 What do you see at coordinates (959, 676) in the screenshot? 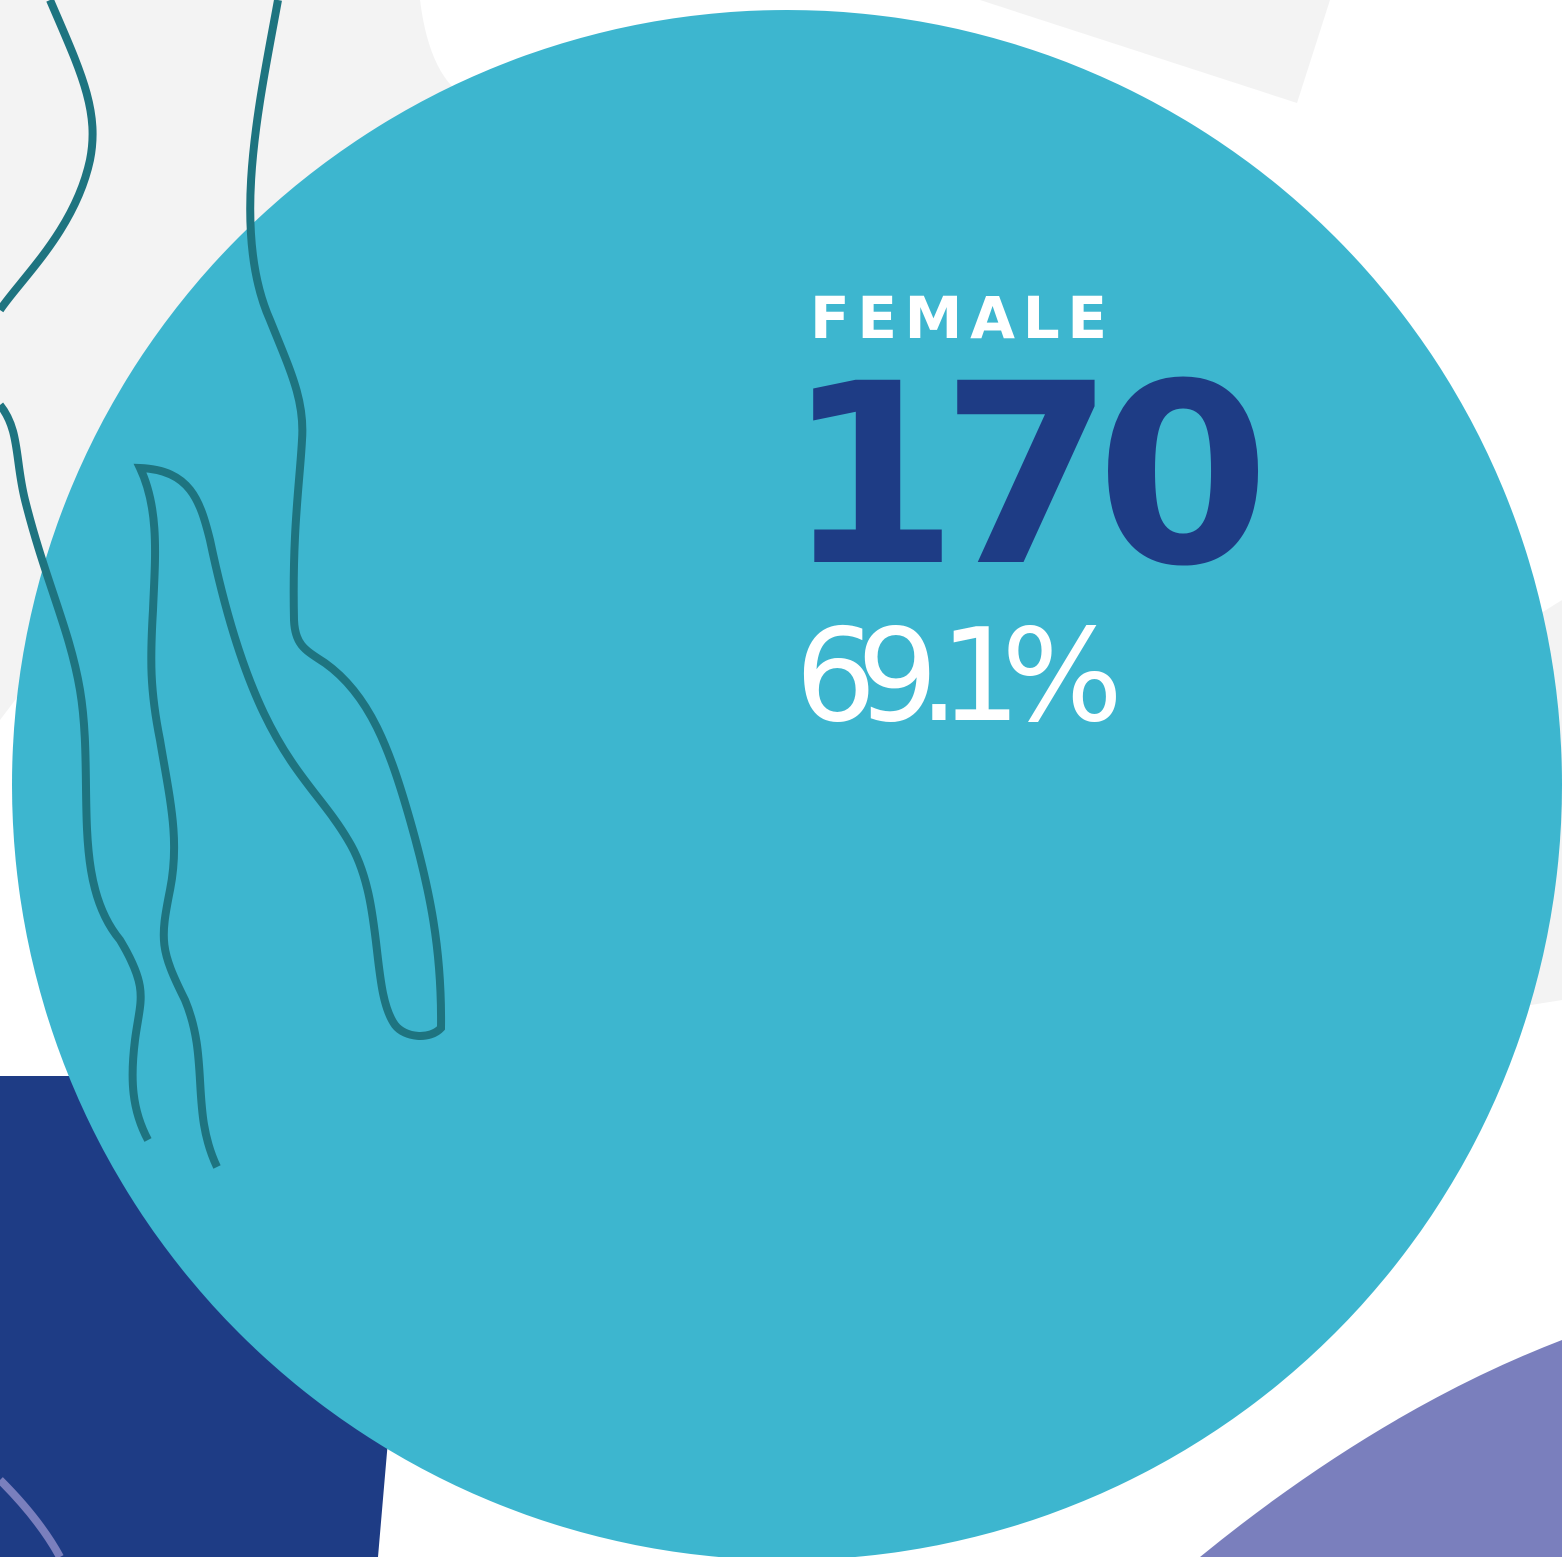
I see `percent: 69.1%` at bounding box center [959, 676].